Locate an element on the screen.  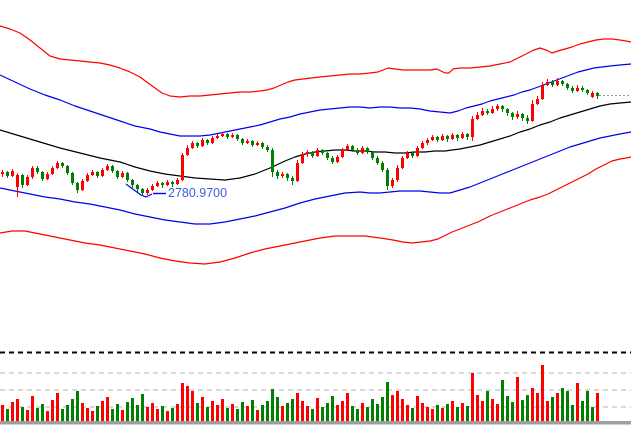
low-price-annotation: 2780.9700 is located at coordinates (176, 191).